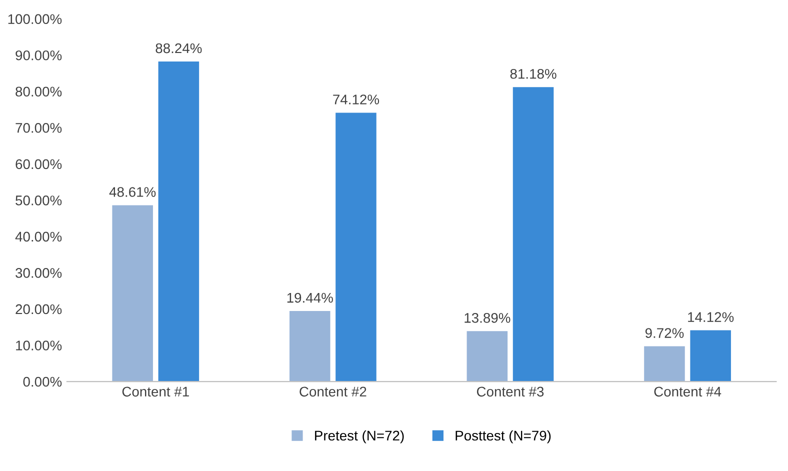 This screenshot has height=471, width=788. I want to click on legend-label: Pretest (N=72), so click(359, 437).